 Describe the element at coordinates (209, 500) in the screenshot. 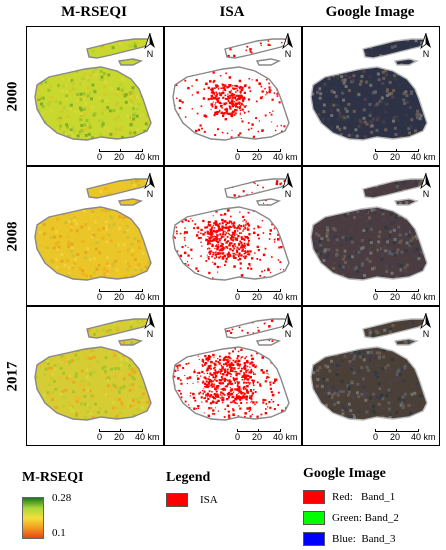

I see `legend-isa-label: ISA` at that location.